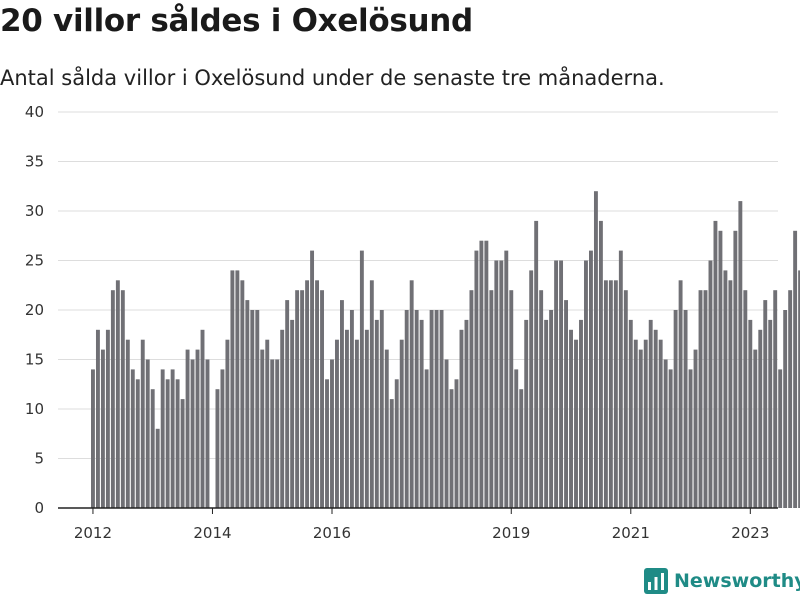 This screenshot has height=600, width=800. I want to click on x-tick-label: 2019, so click(511, 533).